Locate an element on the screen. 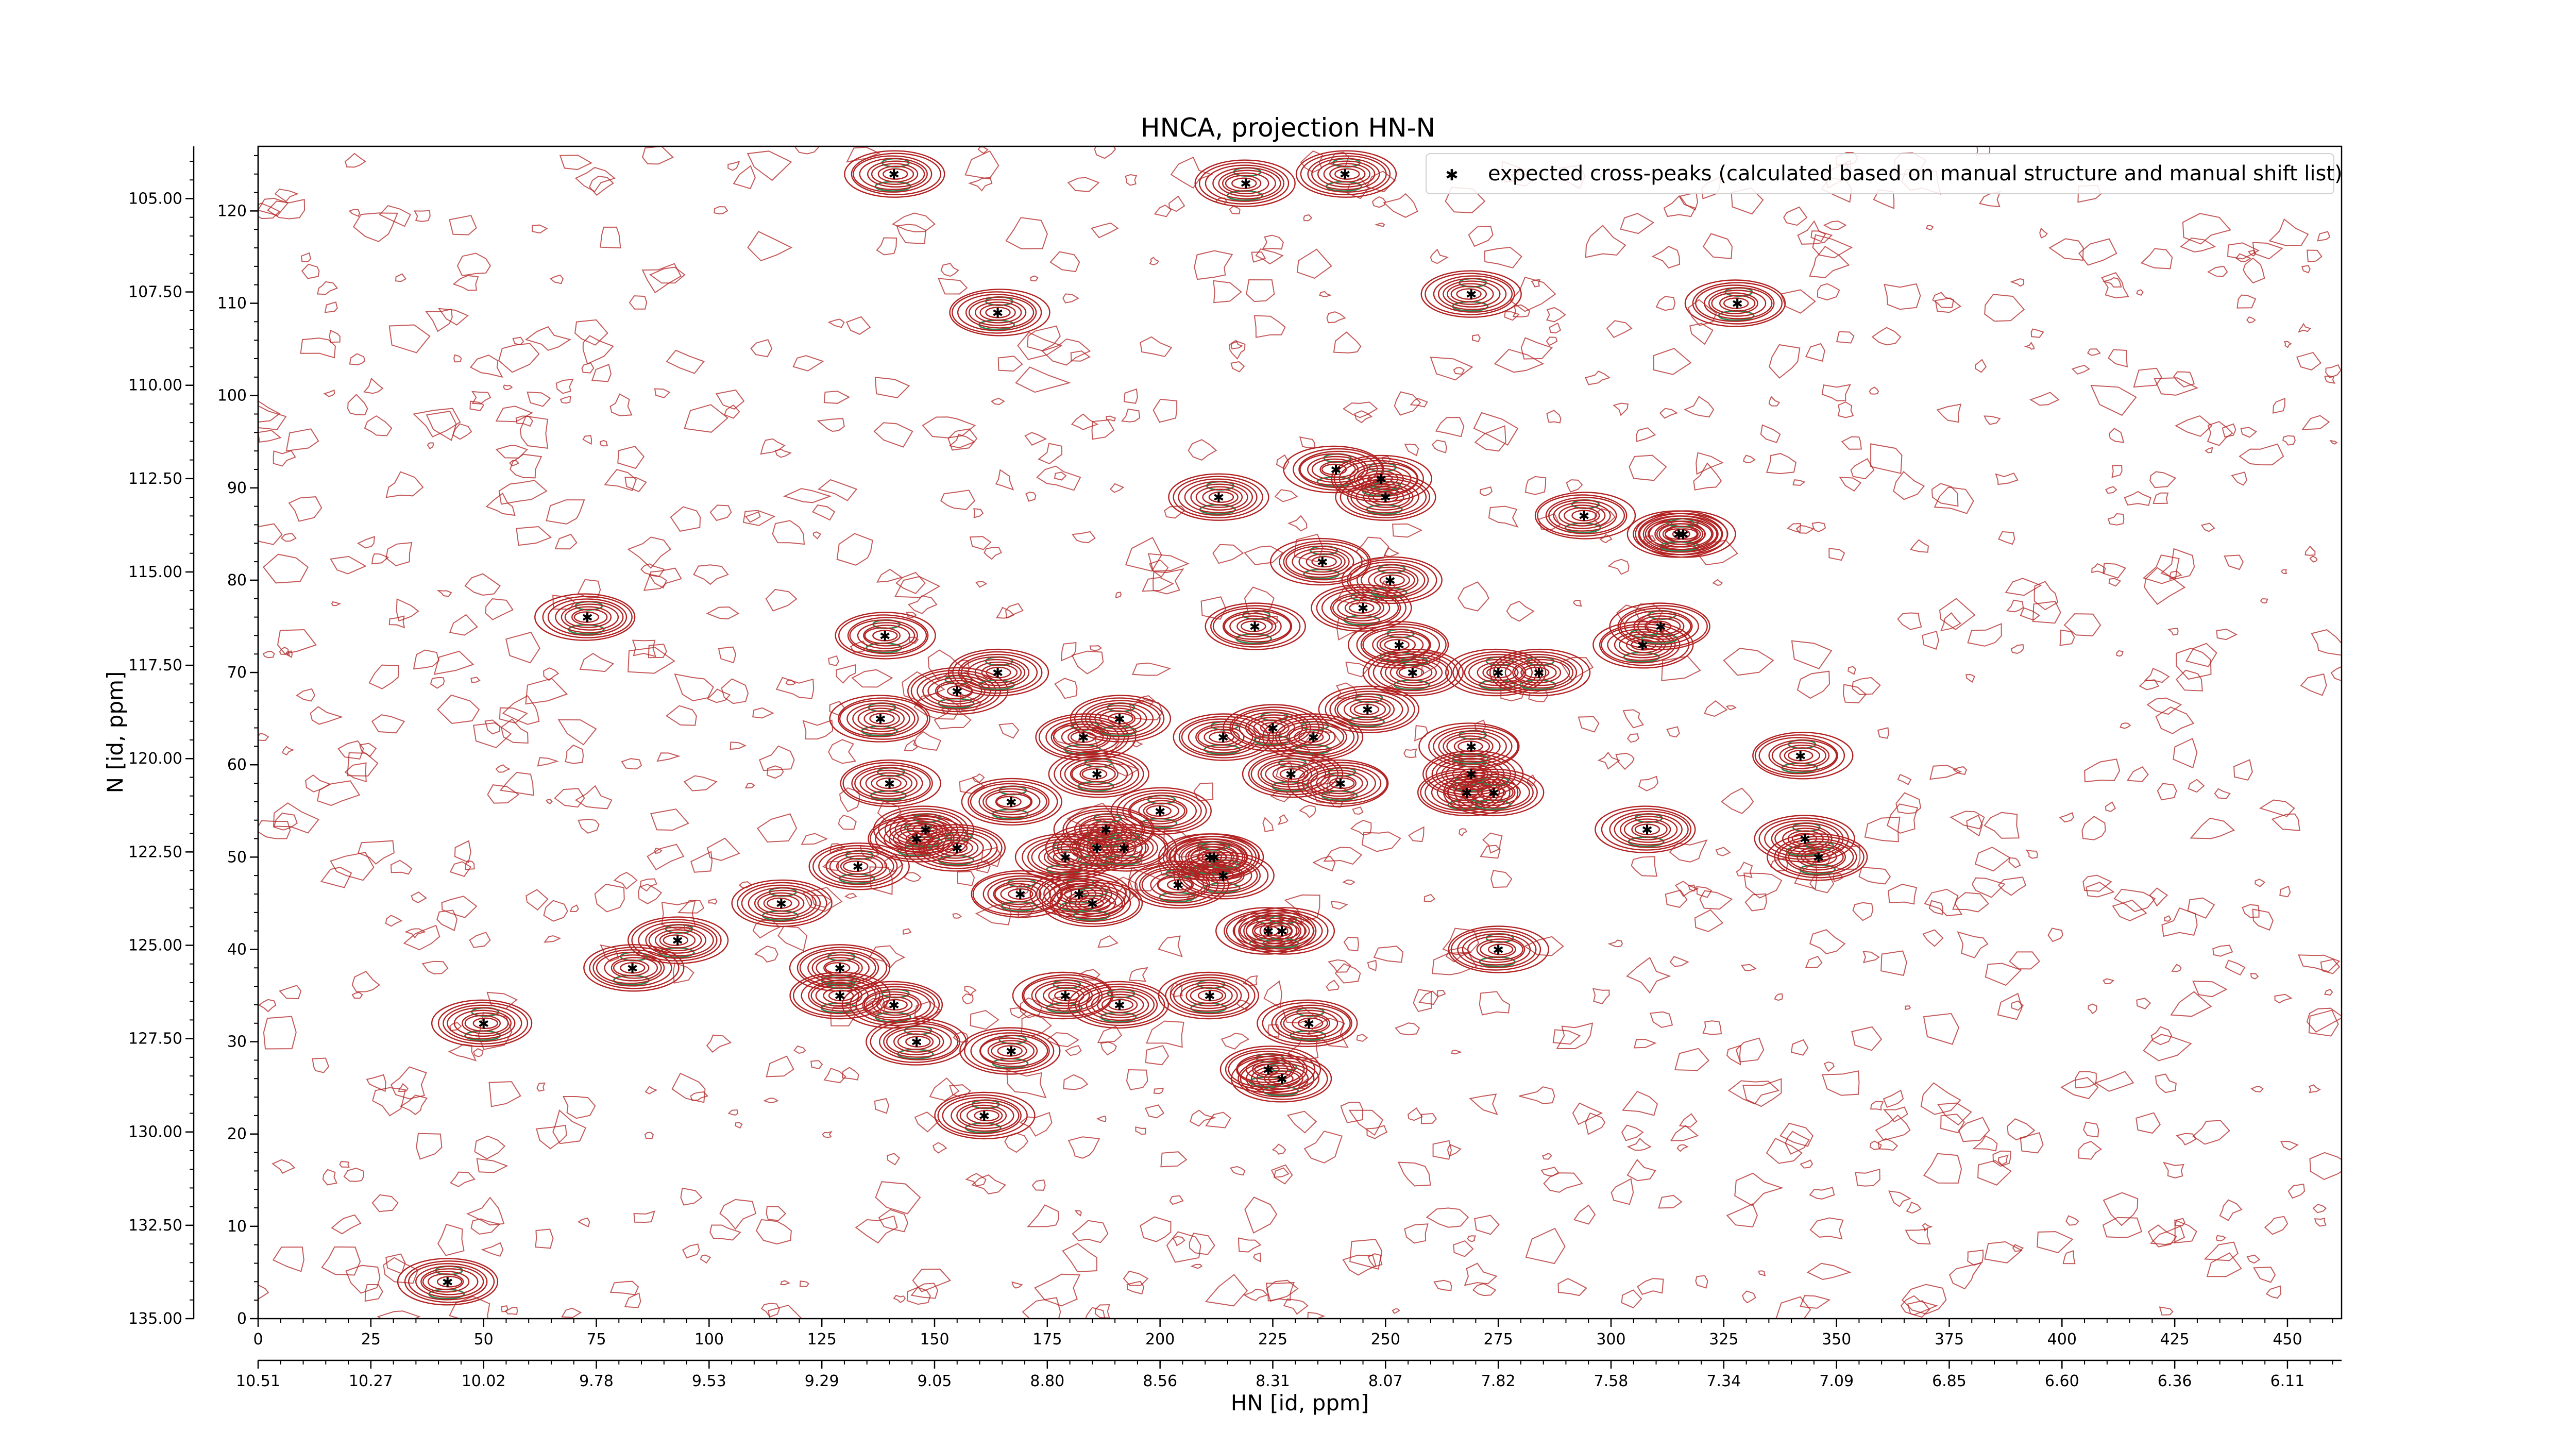 Image resolution: width=2576 pixels, height=1449 pixels. y-axis-tick-label: 40 is located at coordinates (237, 949).